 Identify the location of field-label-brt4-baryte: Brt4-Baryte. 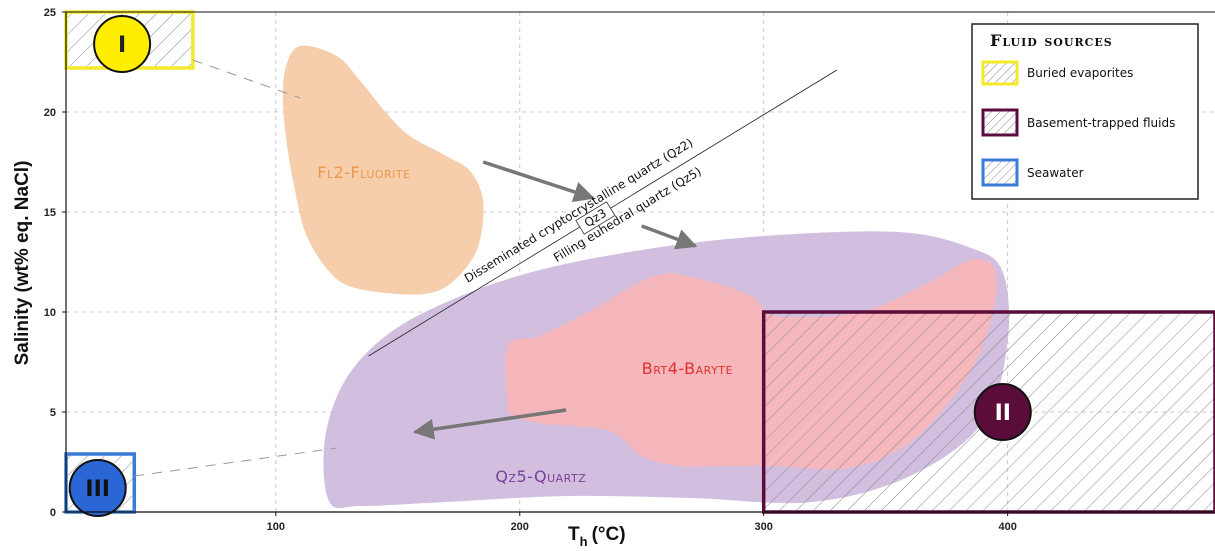
(687, 368).